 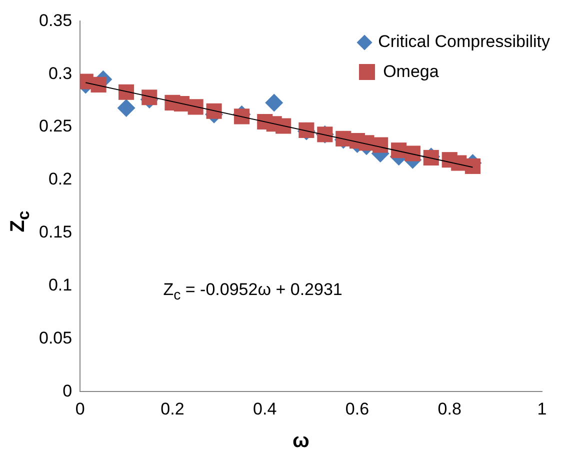 What do you see at coordinates (357, 408) in the screenshot?
I see `x-tick-label: 0.6` at bounding box center [357, 408].